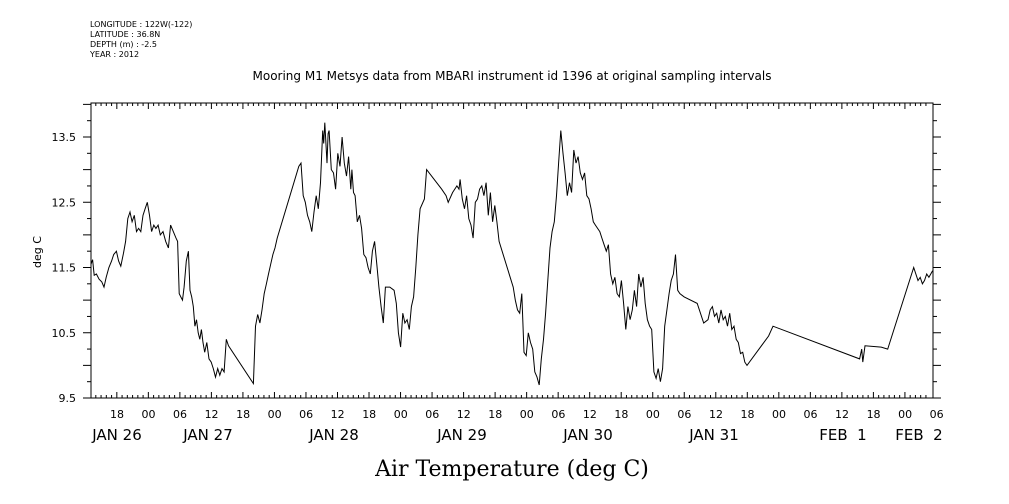 Image resolution: width=1009 pixels, height=504 pixels. What do you see at coordinates (333, 435) in the screenshot?
I see `x-day-label: JAN 28` at bounding box center [333, 435].